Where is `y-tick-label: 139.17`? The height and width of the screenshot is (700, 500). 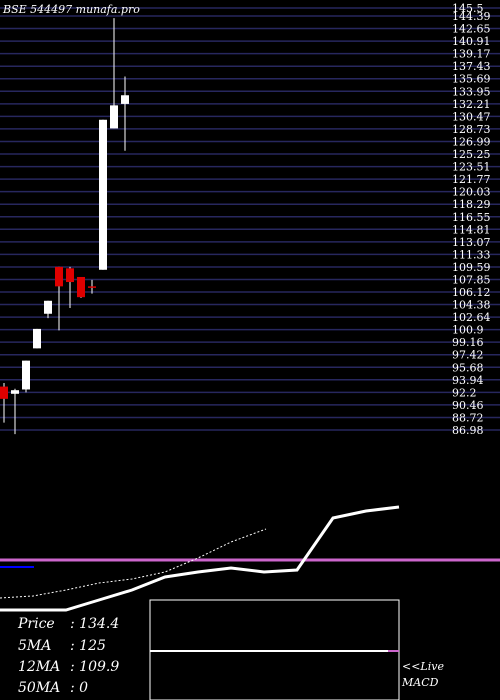
y-tick-label: 139.17 is located at coordinates (471, 54).